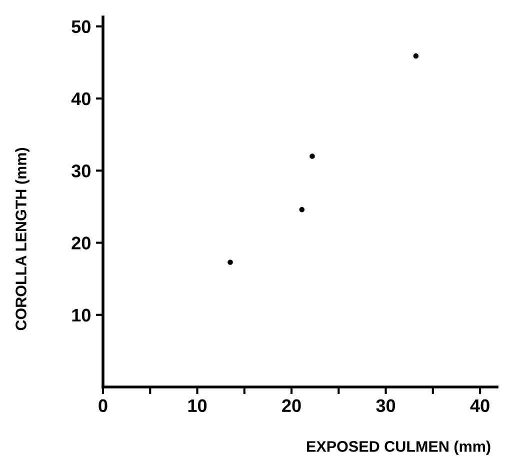 The height and width of the screenshot is (464, 514). What do you see at coordinates (80, 99) in the screenshot?
I see `y-tick-label: 40` at bounding box center [80, 99].